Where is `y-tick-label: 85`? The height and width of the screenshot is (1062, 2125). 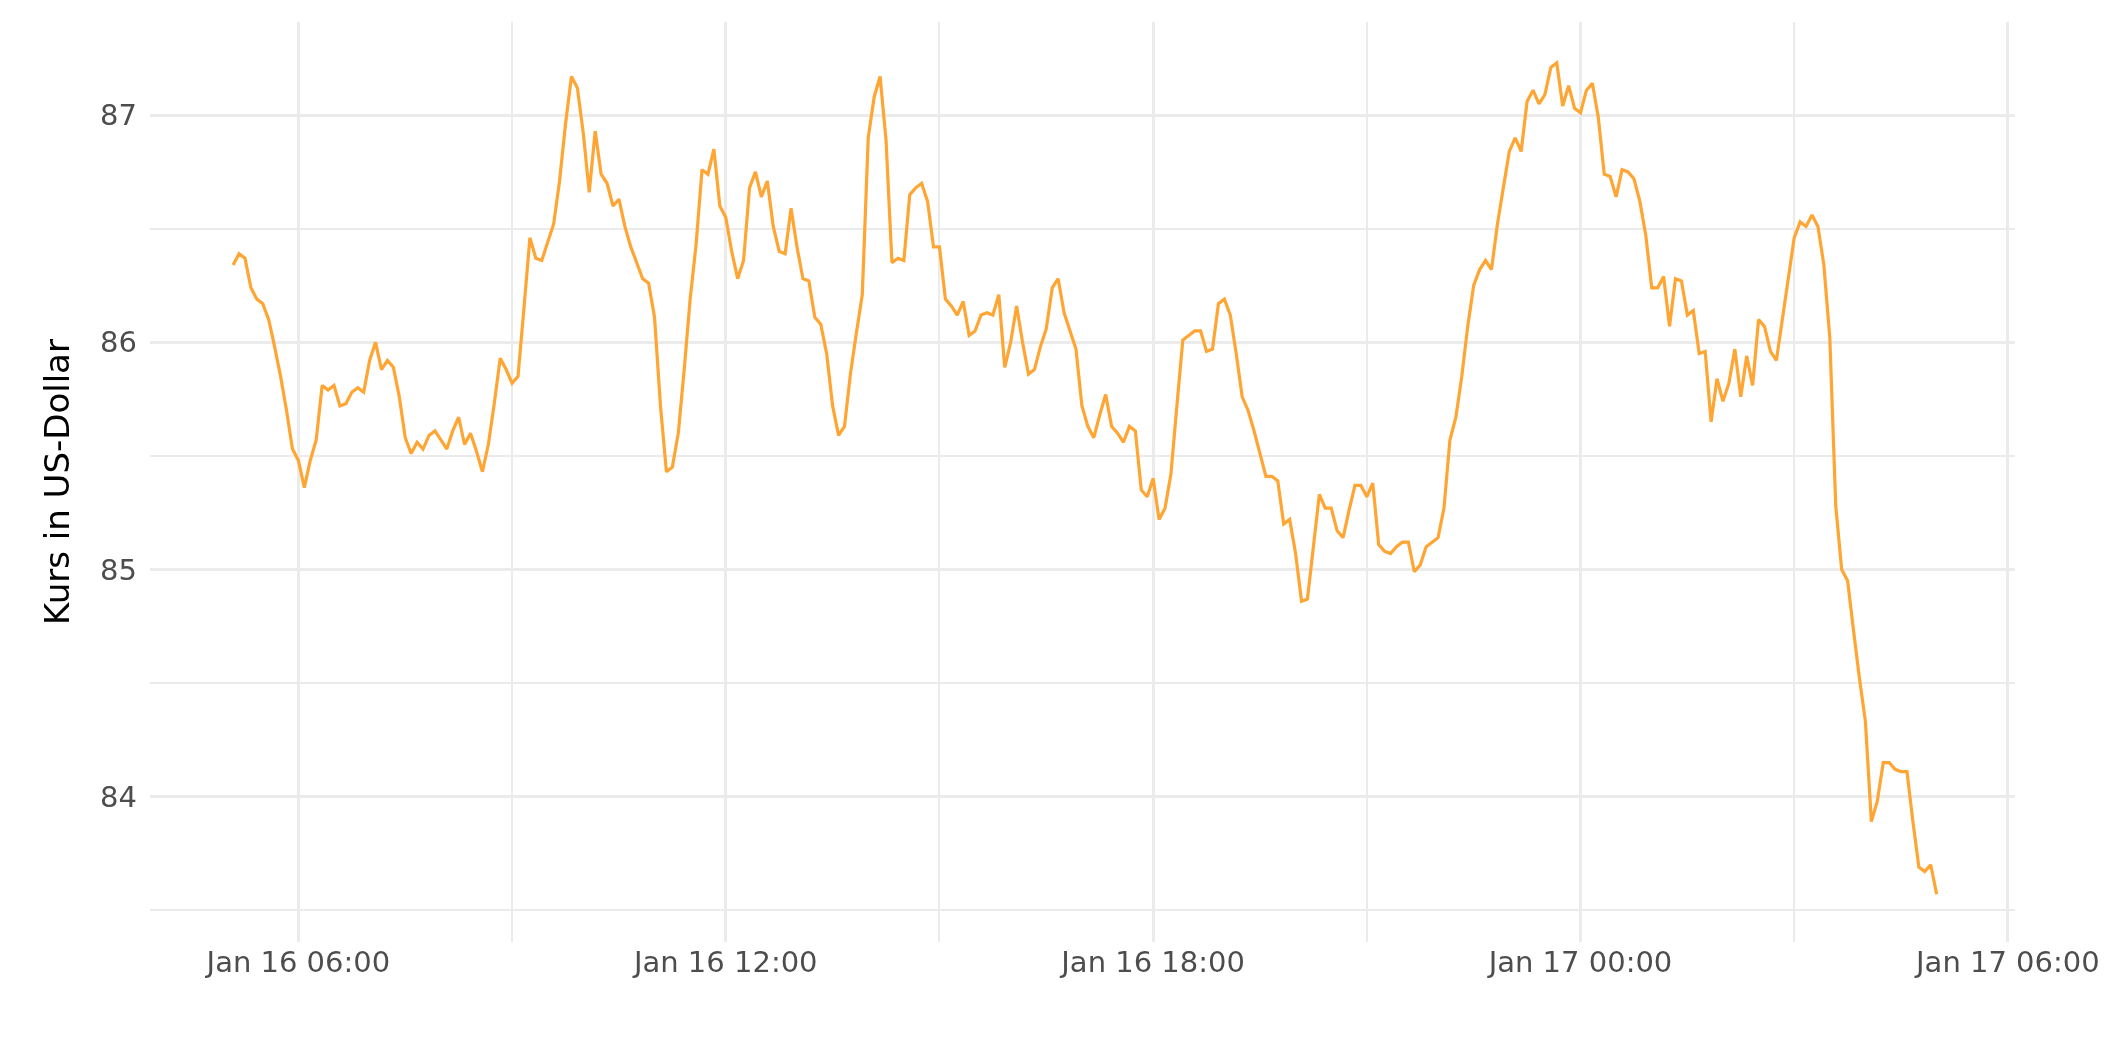 y-tick-label: 85 is located at coordinates (118, 569).